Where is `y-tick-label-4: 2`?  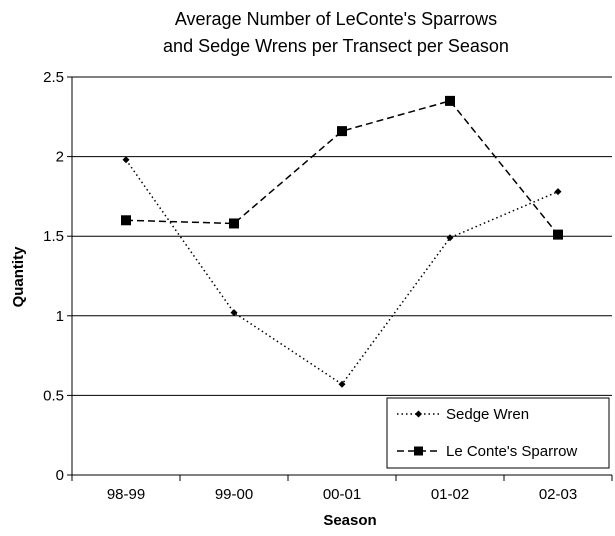
y-tick-label-4: 2 is located at coordinates (60, 157).